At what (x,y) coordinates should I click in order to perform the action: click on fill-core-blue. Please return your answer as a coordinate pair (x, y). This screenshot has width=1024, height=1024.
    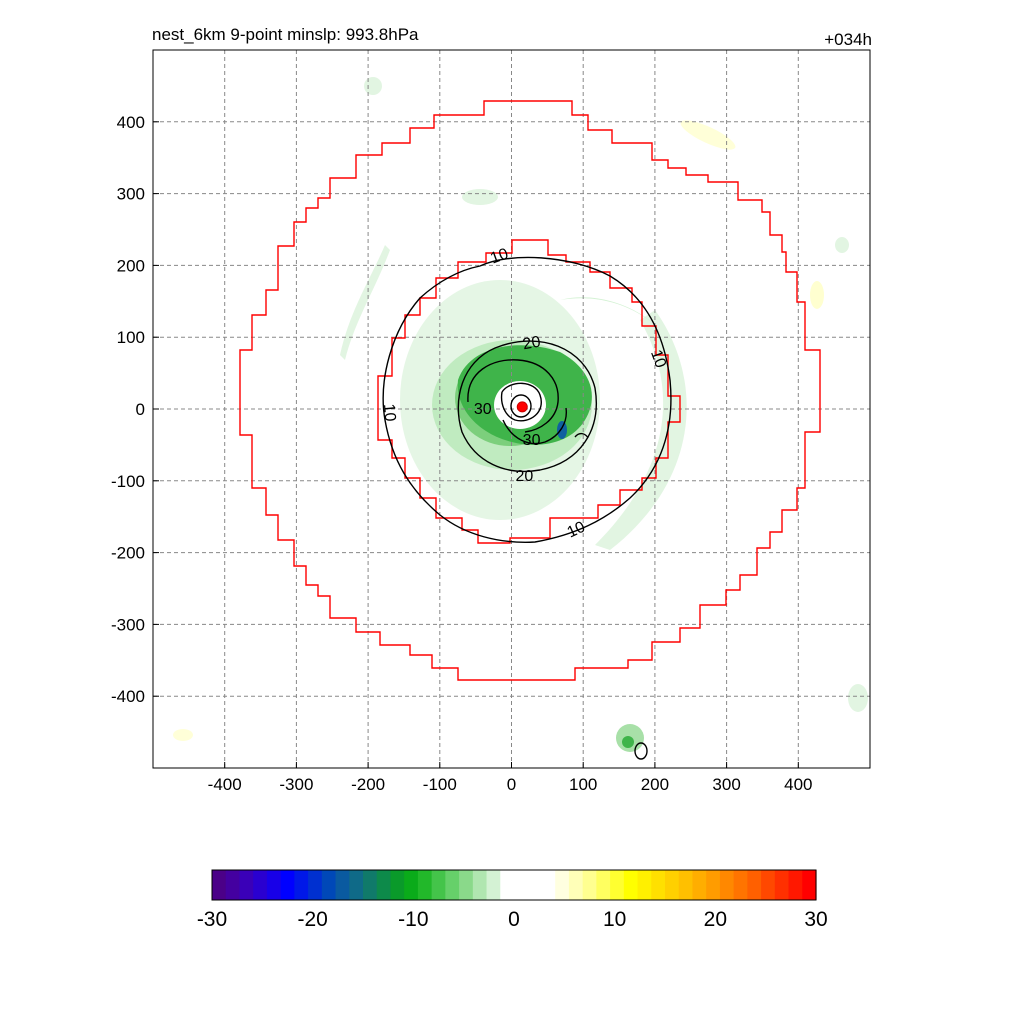
    Looking at the image, I should click on (562, 430).